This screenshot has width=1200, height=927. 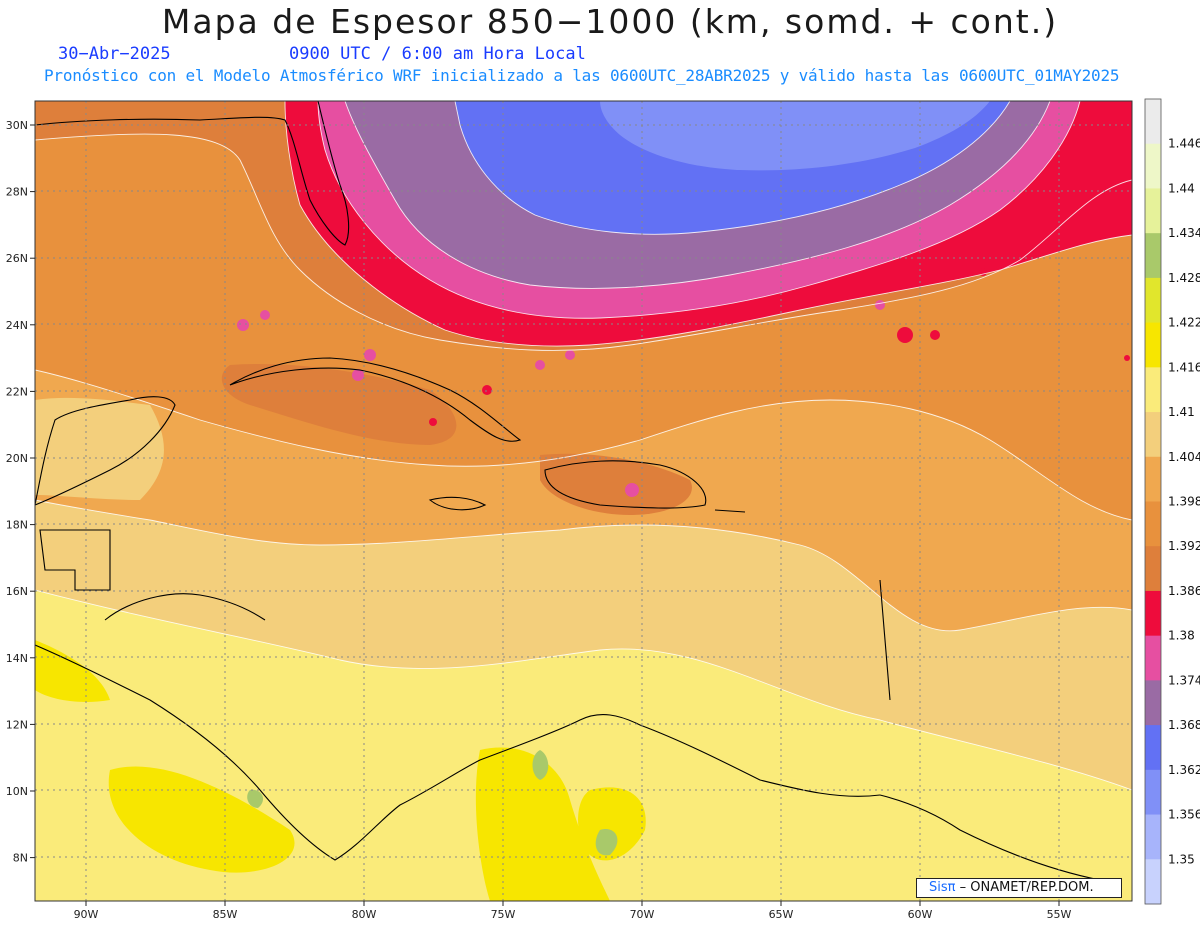 I want to click on longitude-axis: 90W 85W 80W 75W 70W 65W 60W 55W, so click(x=573, y=911).